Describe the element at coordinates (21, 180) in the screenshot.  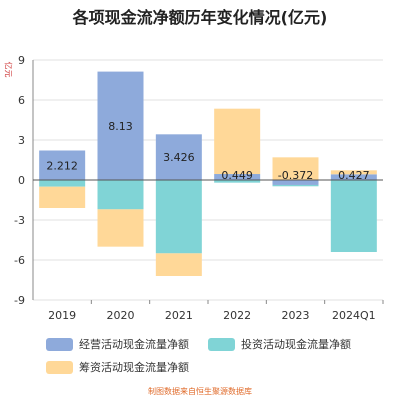
I see `y-tick-label: 0` at that location.